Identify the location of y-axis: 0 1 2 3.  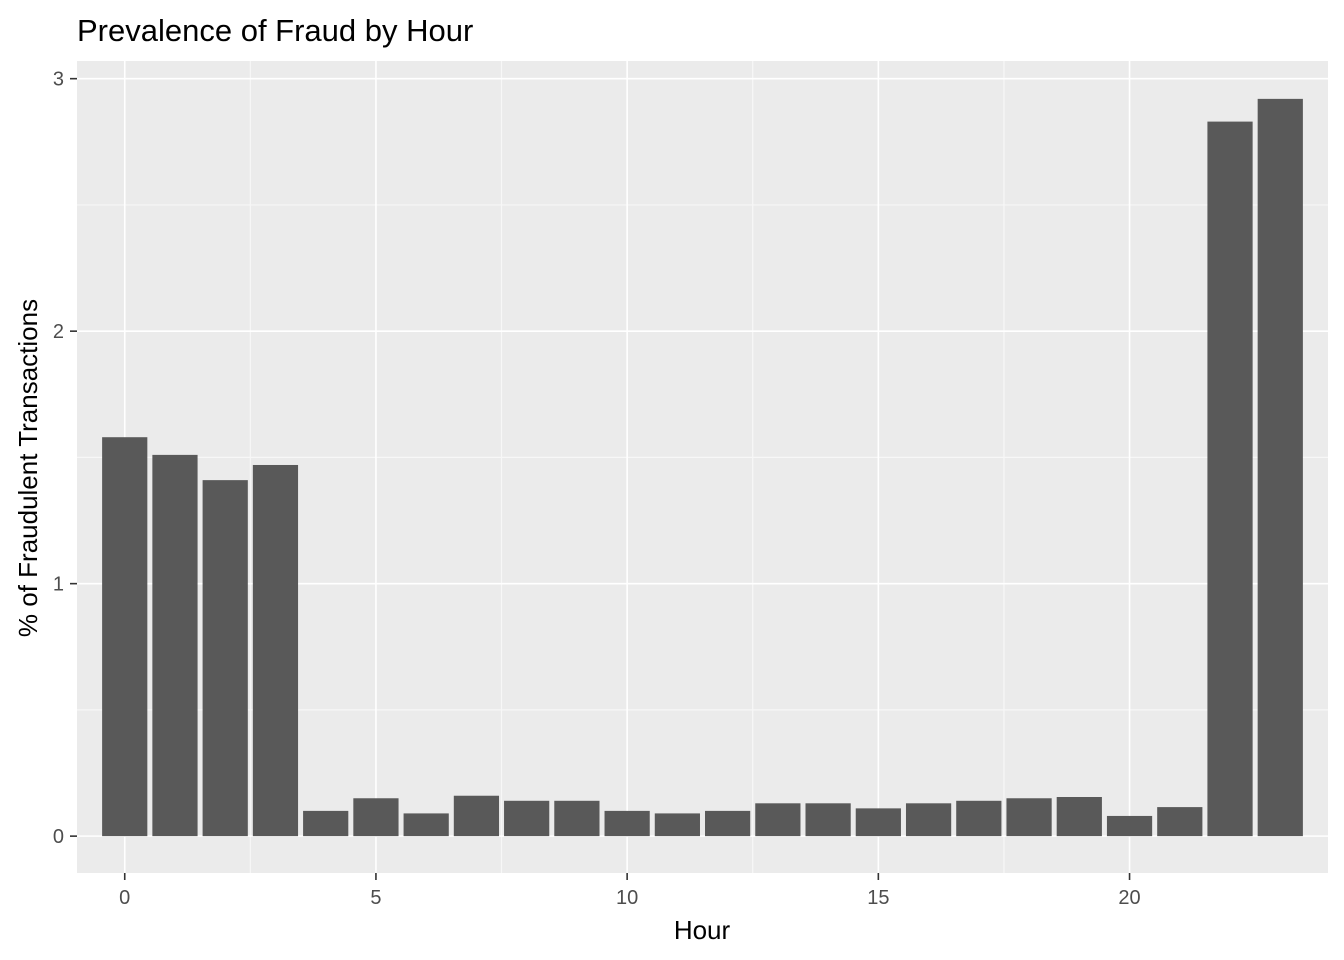
(65, 458).